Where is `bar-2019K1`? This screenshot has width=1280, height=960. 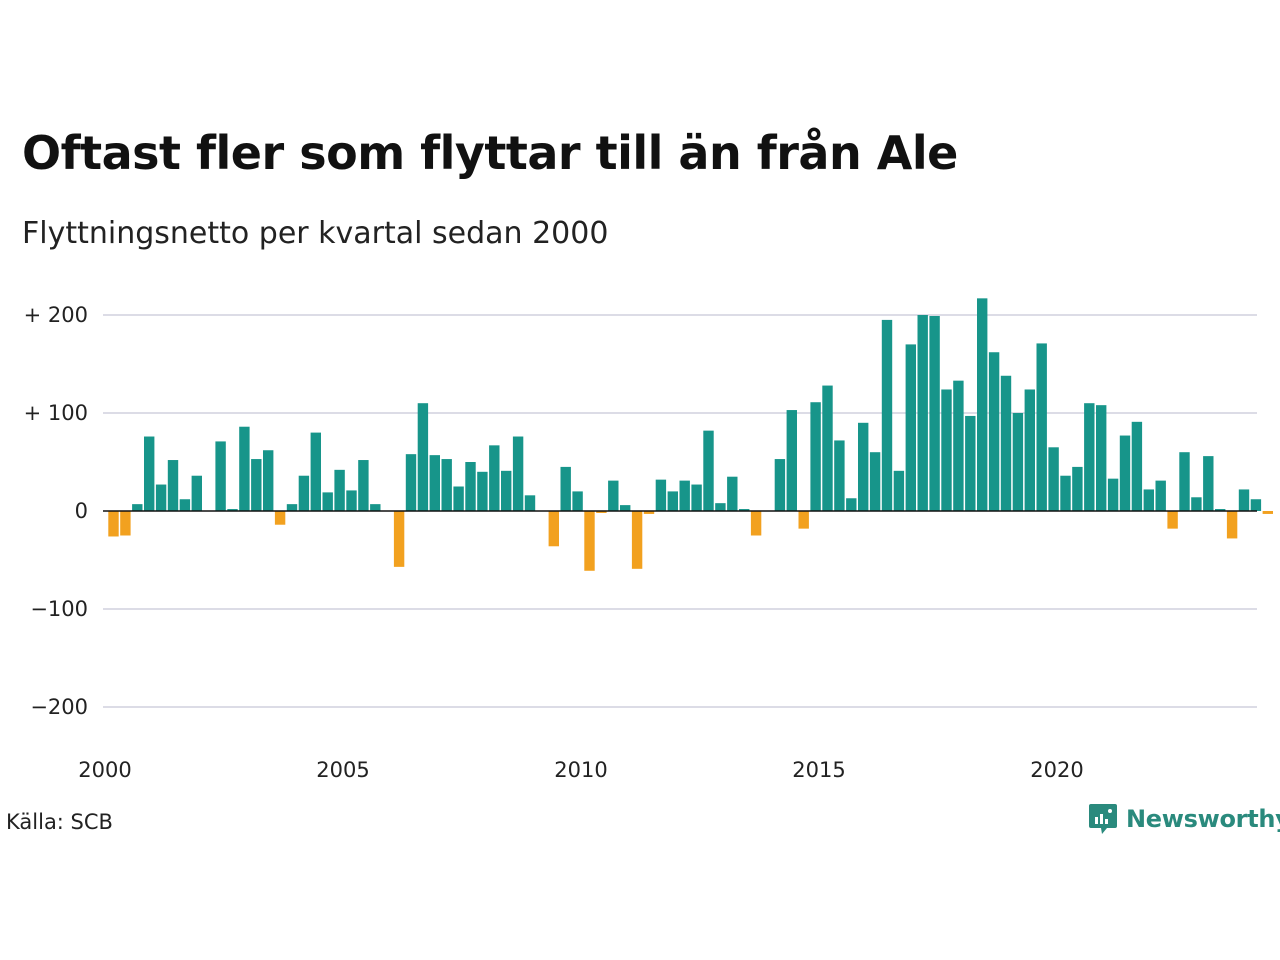
bar-2019K1 is located at coordinates (1018, 462).